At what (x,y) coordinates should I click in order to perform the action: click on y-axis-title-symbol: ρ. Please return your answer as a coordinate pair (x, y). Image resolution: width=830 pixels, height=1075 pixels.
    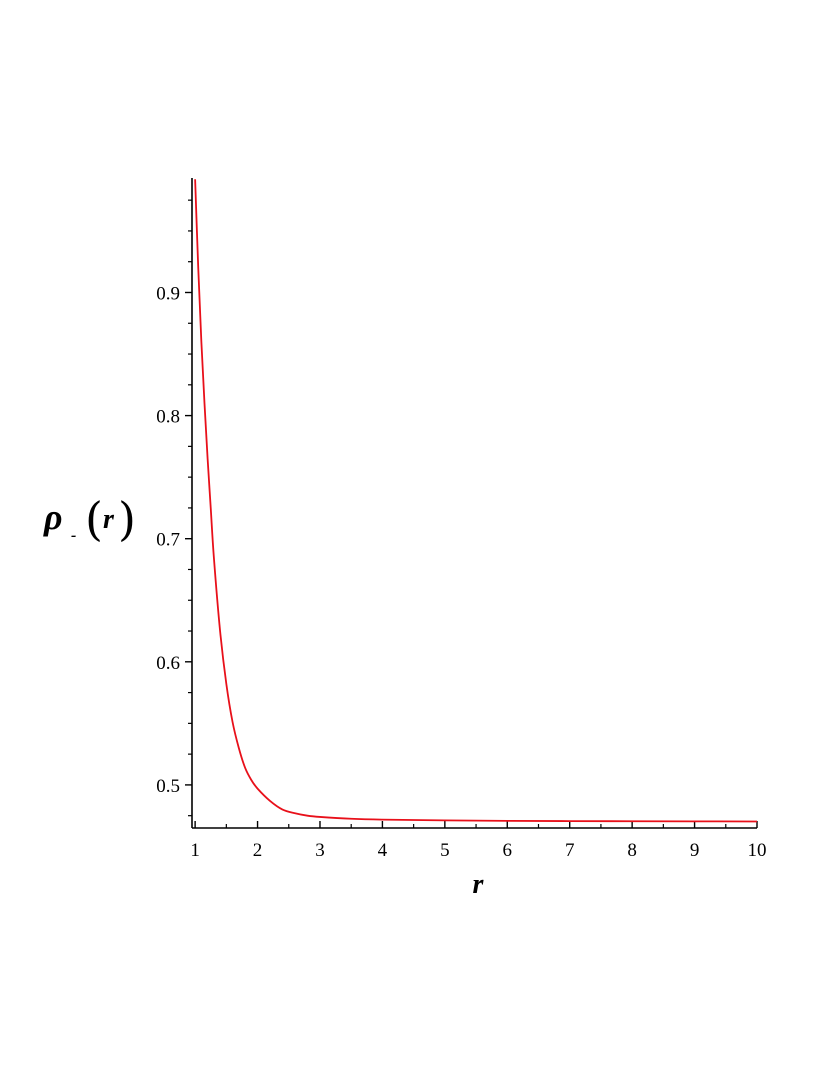
    Looking at the image, I should click on (53, 517).